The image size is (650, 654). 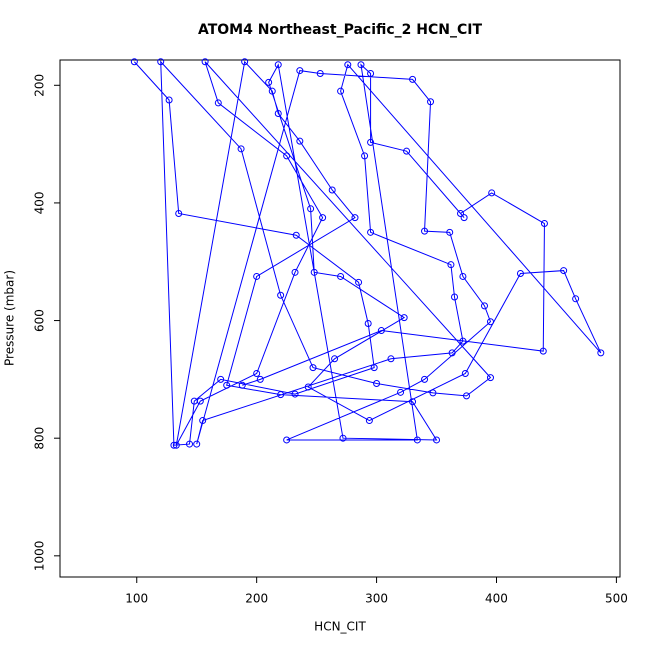 I want to click on y-tick-label: 200, so click(x=40, y=85).